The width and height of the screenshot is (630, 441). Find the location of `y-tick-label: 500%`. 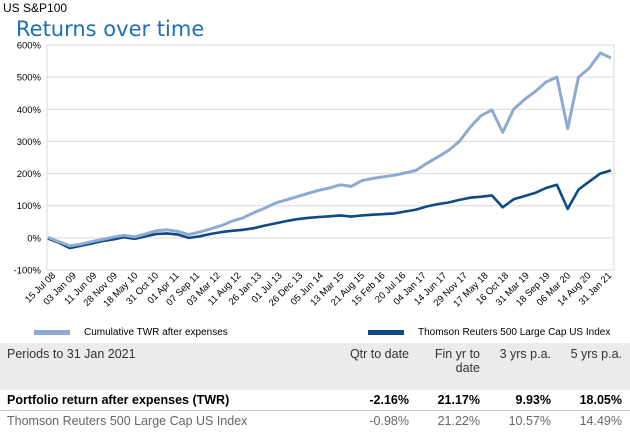

y-tick-label: 500% is located at coordinates (29, 78).